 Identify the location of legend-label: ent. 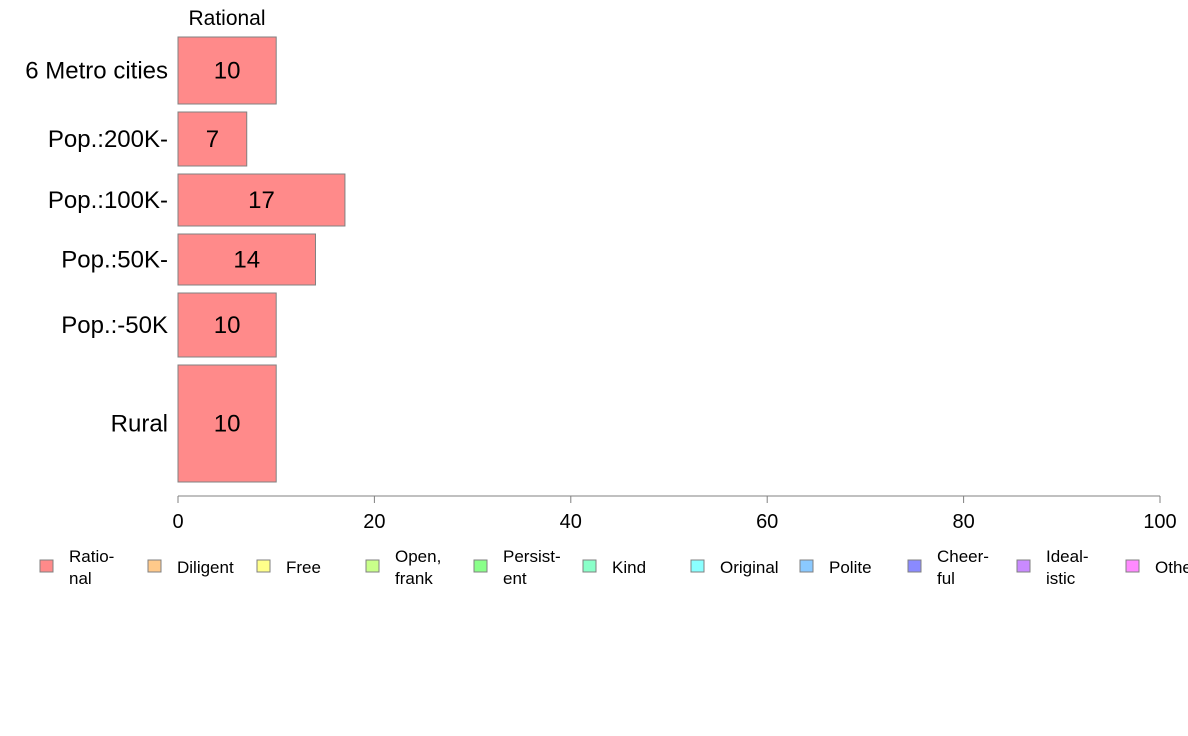
(515, 578).